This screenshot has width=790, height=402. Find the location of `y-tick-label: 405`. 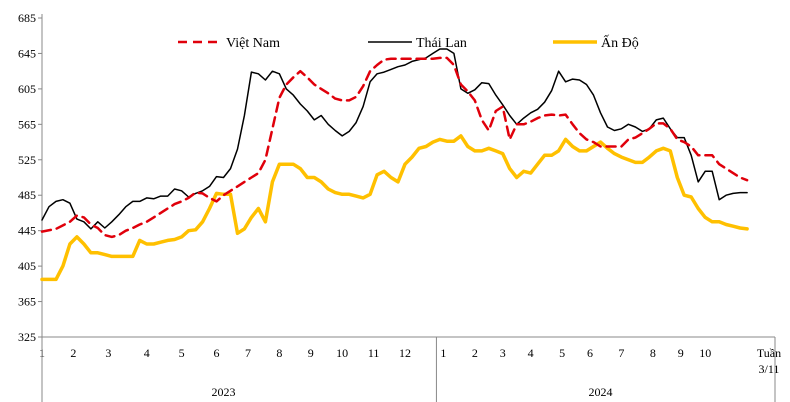

y-tick-label: 405 is located at coordinates (27, 266).